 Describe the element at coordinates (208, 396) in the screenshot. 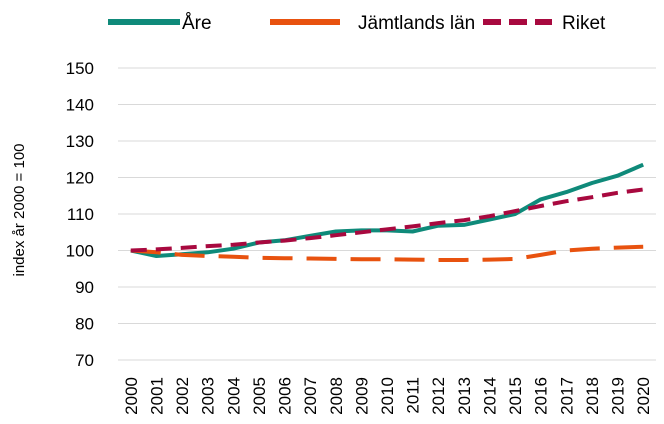

I see `x-tick-label: 2003` at that location.